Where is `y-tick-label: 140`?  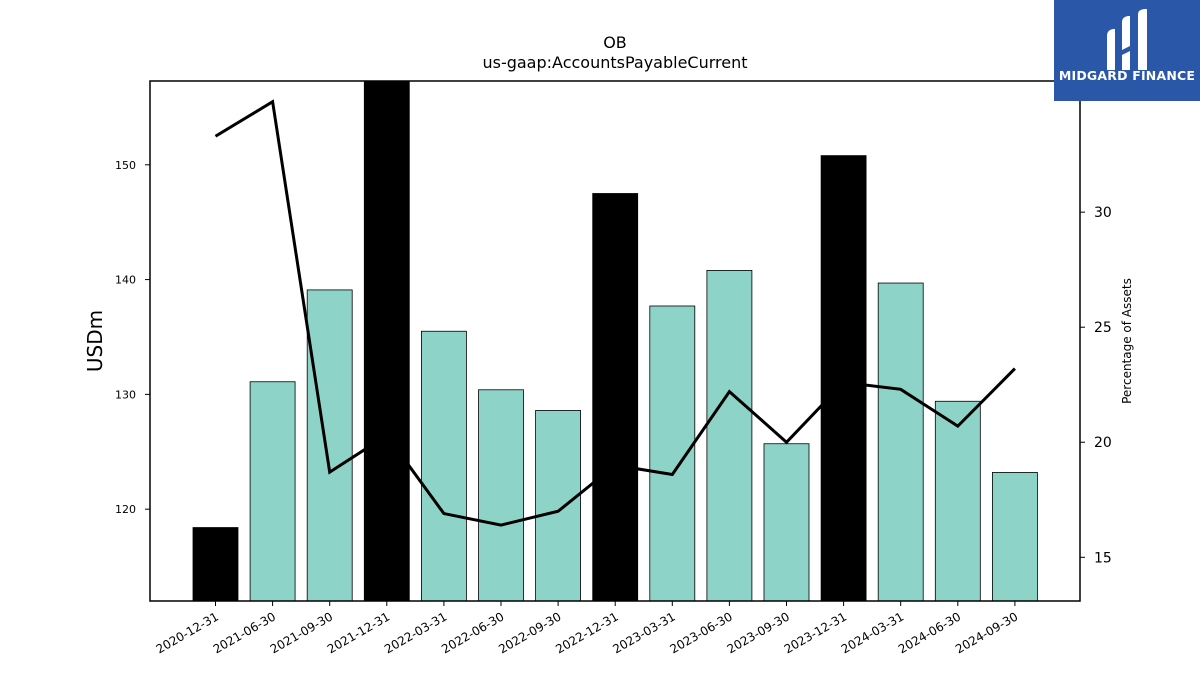 y-tick-label: 140 is located at coordinates (125, 280).